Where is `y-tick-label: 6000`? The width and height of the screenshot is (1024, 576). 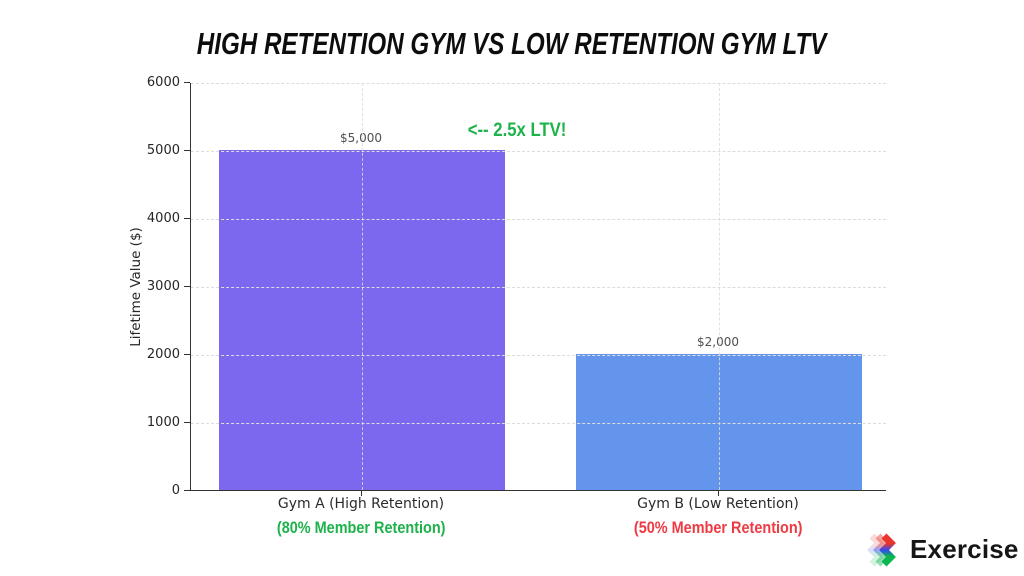
y-tick-label: 6000 is located at coordinates (163, 82).